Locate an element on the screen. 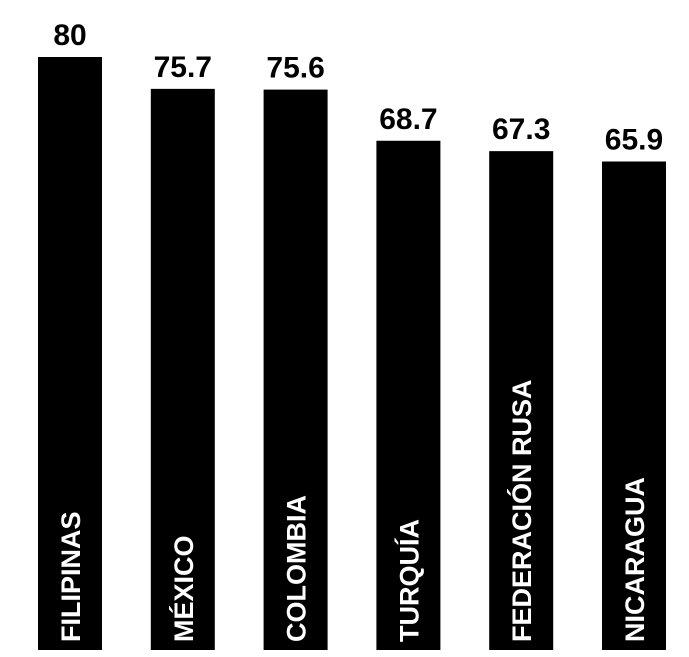 The image size is (689, 657). category-label: COLOMBIA is located at coordinates (297, 568).